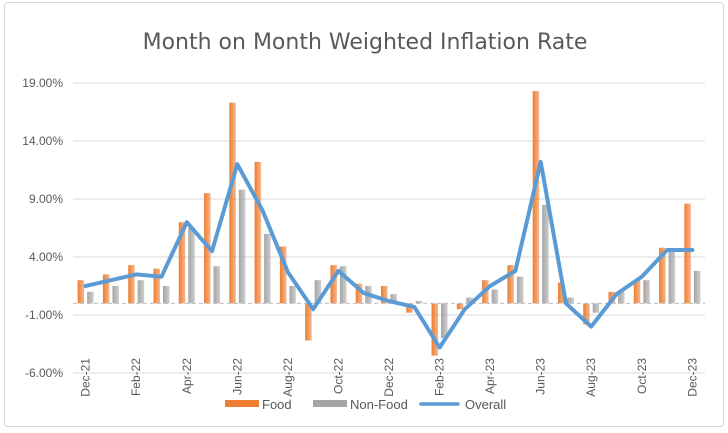 Image resolution: width=728 pixels, height=433 pixels. I want to click on y-tick-label: 19.00%, so click(42, 83).